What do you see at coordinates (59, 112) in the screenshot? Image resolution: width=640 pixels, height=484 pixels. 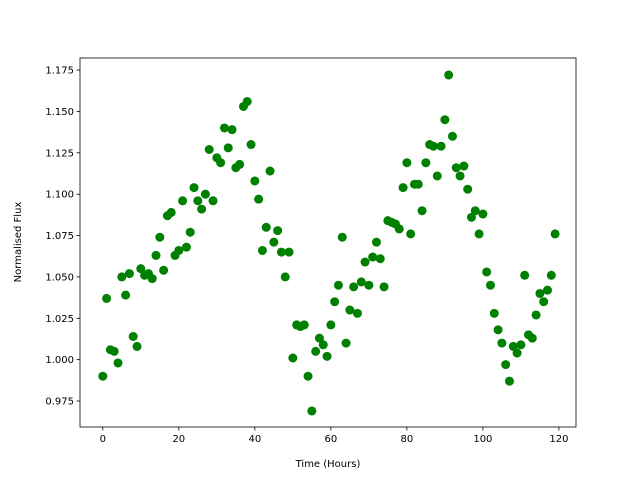 I see `y-tick-label: 1.150` at bounding box center [59, 112].